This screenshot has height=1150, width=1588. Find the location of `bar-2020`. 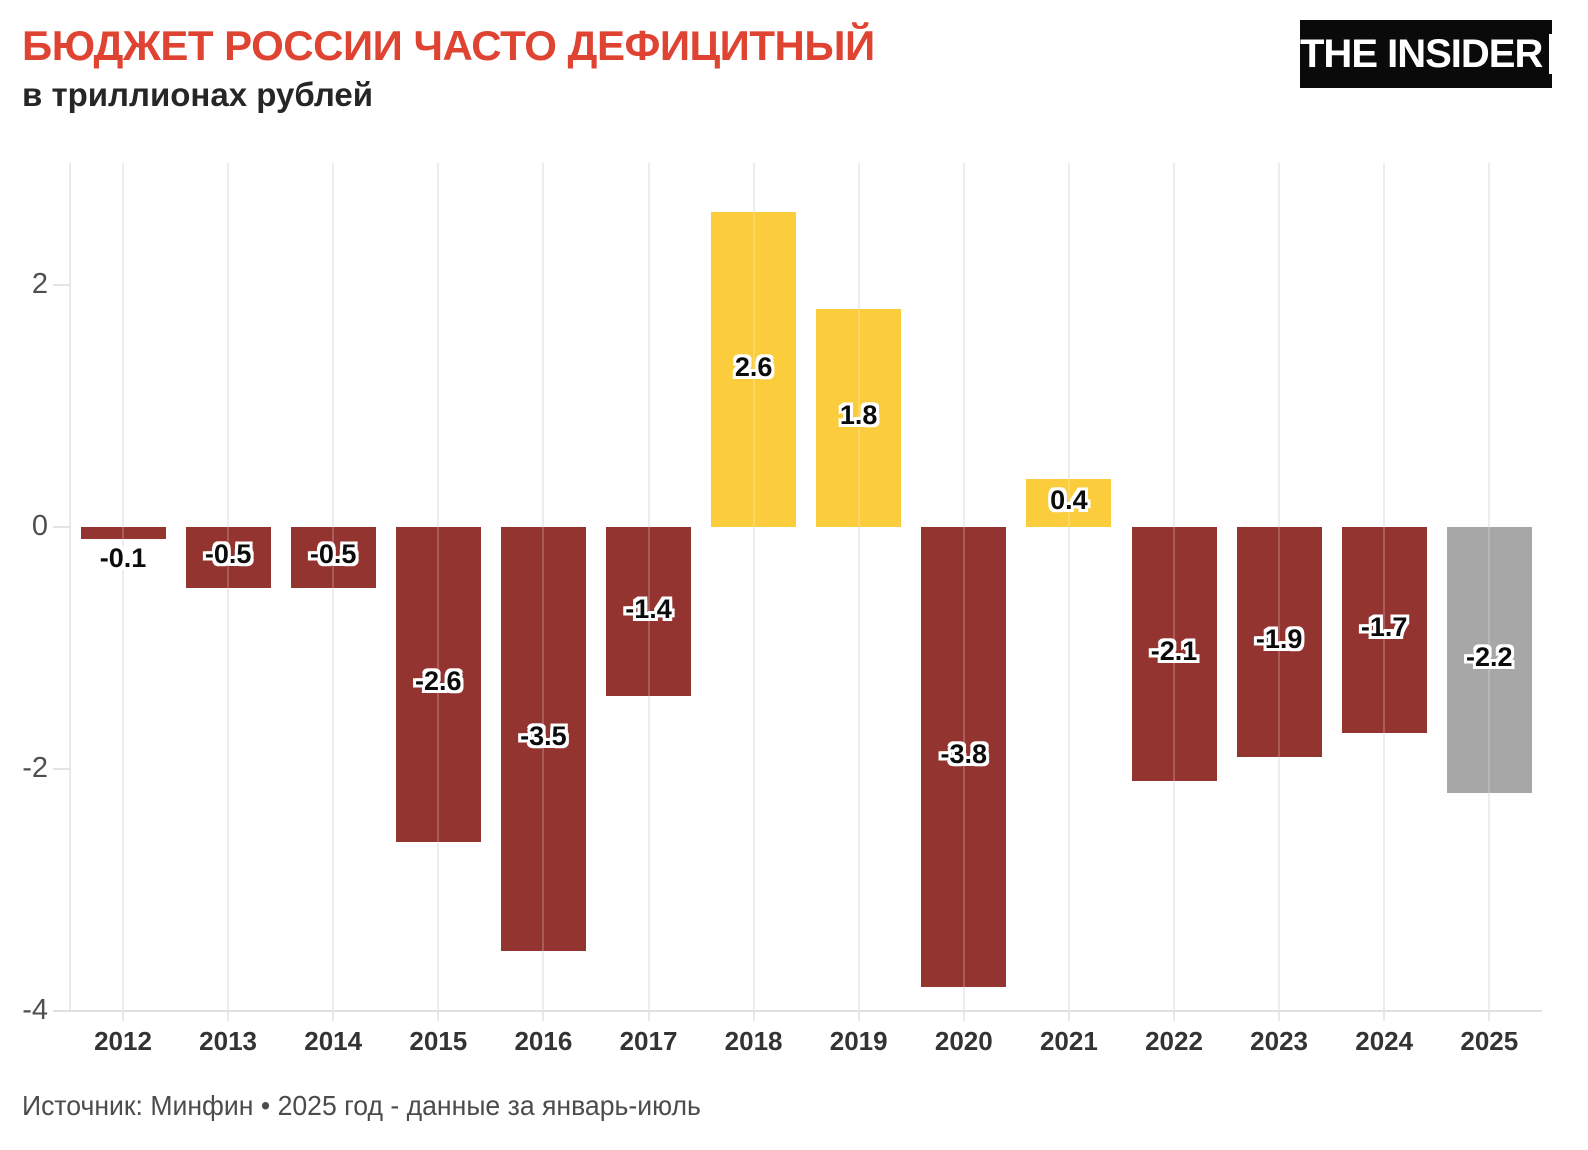

bar-2020 is located at coordinates (964, 757).